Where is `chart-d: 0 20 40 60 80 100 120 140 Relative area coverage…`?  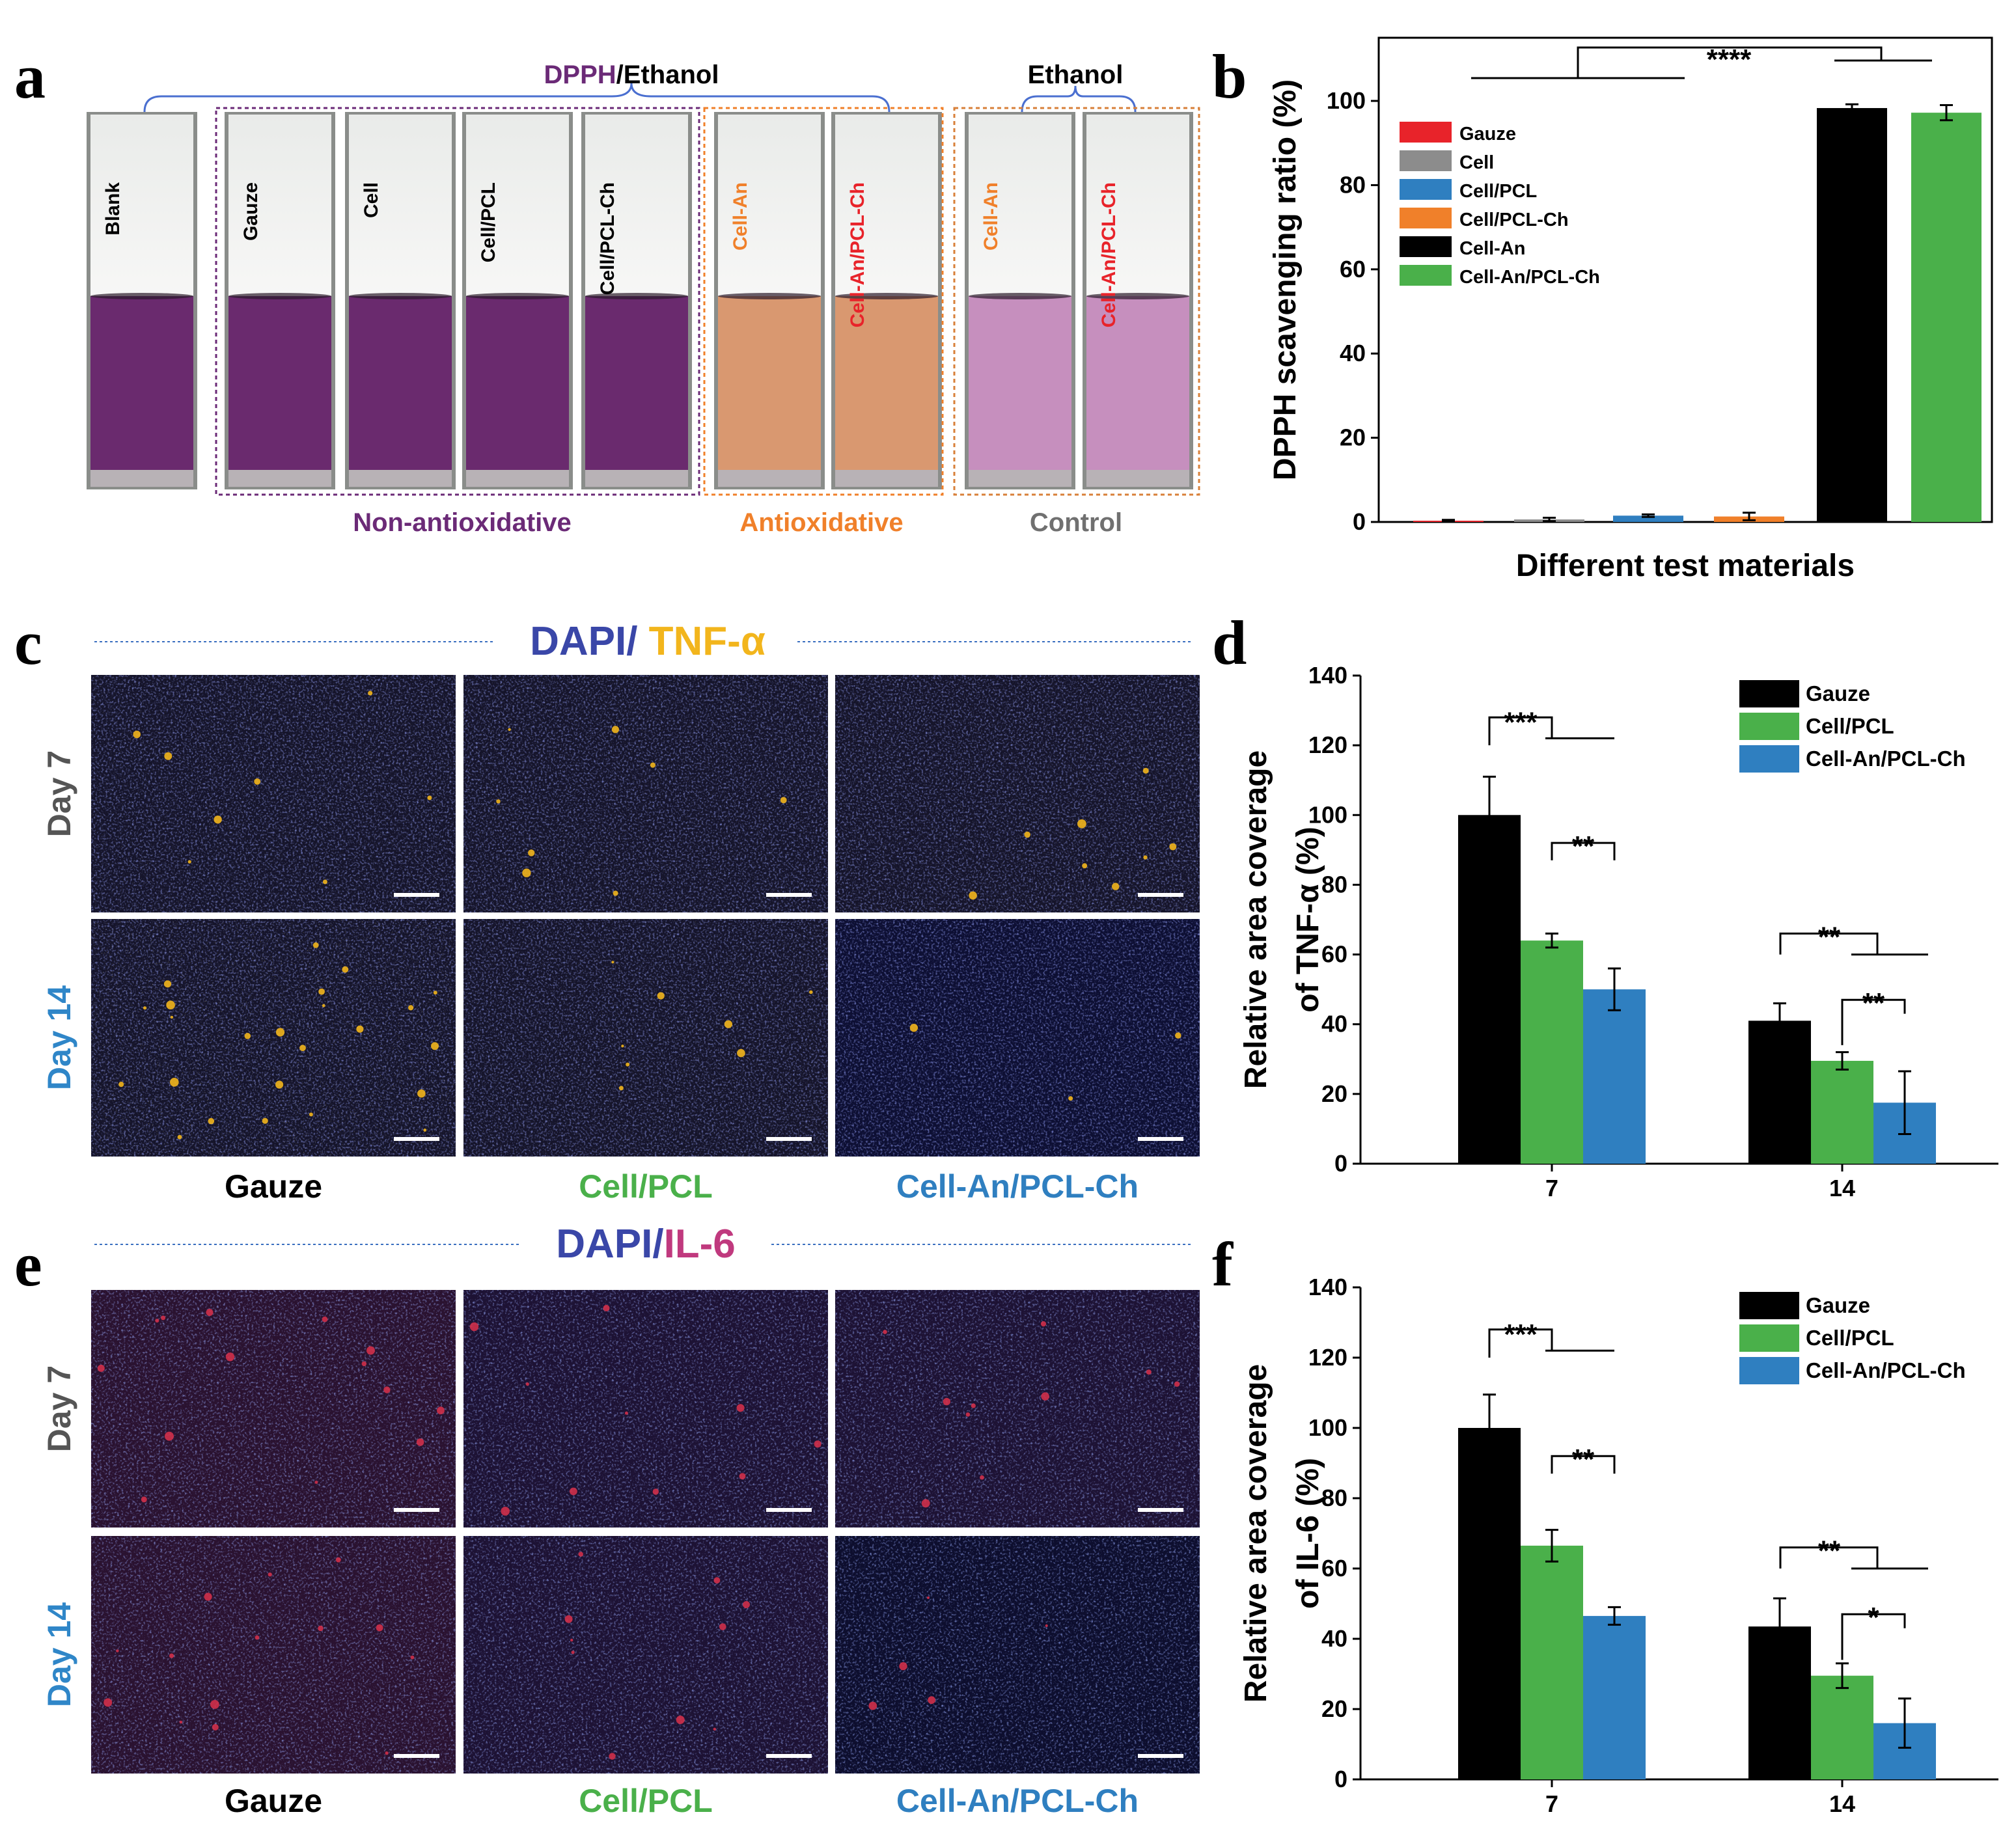
chart-d: 0 20 40 60 80 100 120 140 Relative area coverage… is located at coordinates (1618, 932).